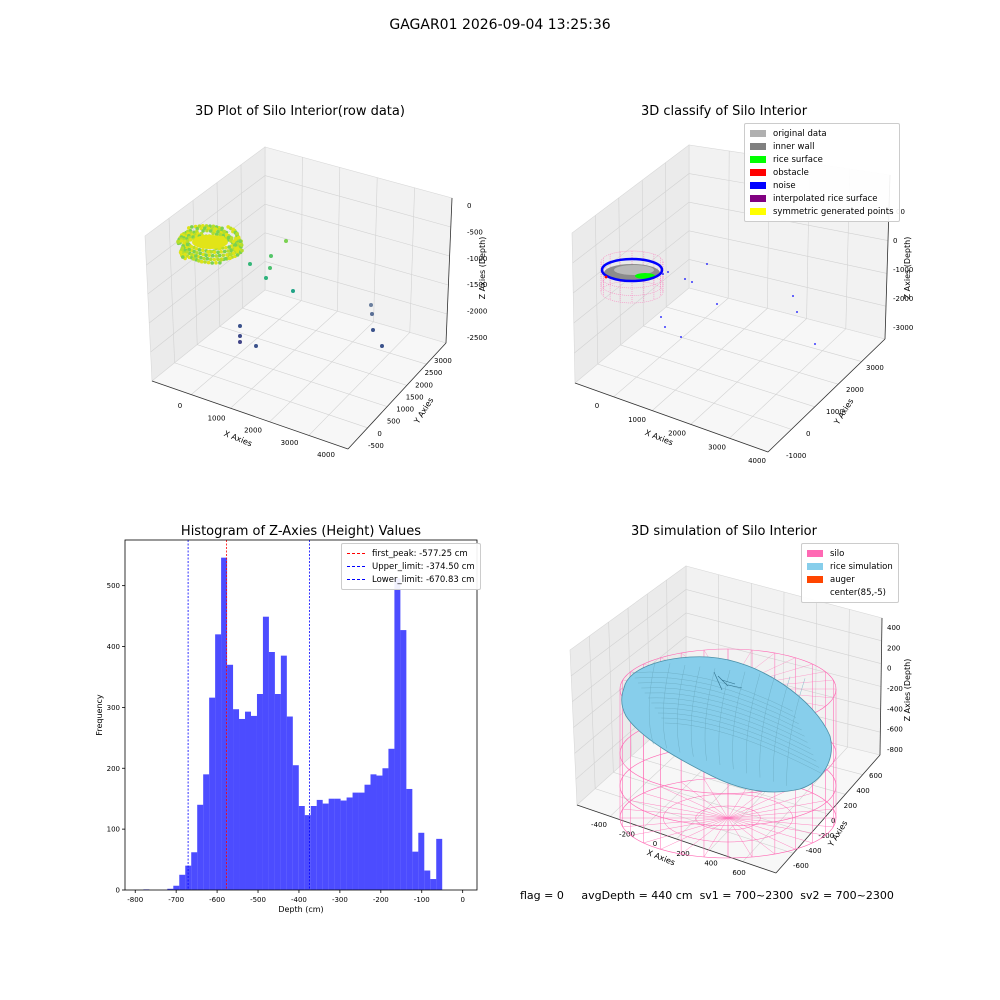  What do you see at coordinates (738, 873) in the screenshot?
I see `p4-x-tick-label: 600` at bounding box center [738, 873].